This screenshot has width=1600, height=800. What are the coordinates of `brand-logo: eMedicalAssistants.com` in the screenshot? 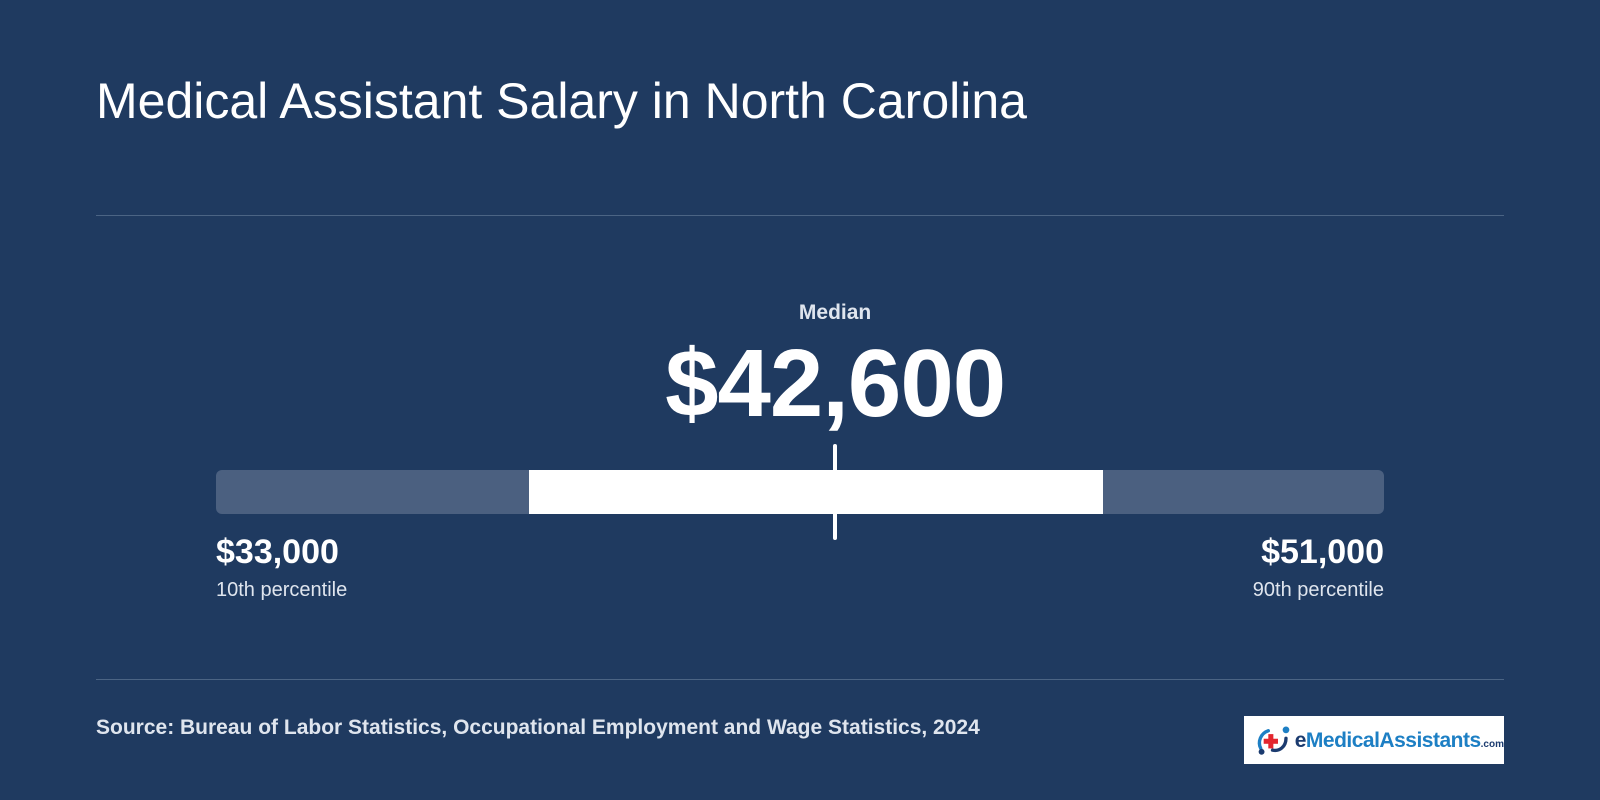 It's located at (1374, 740).